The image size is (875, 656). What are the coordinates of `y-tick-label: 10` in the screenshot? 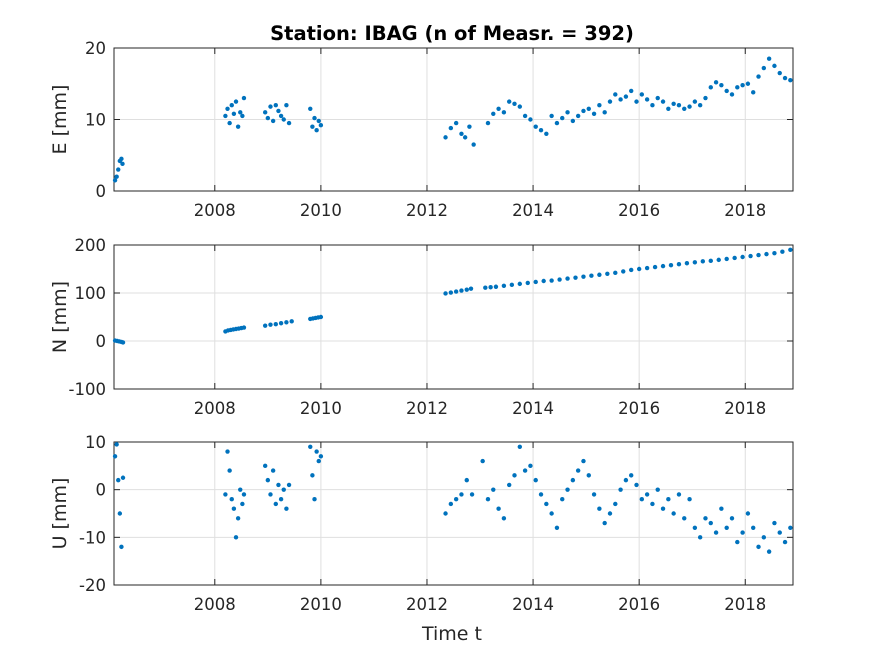 It's located at (95, 120).